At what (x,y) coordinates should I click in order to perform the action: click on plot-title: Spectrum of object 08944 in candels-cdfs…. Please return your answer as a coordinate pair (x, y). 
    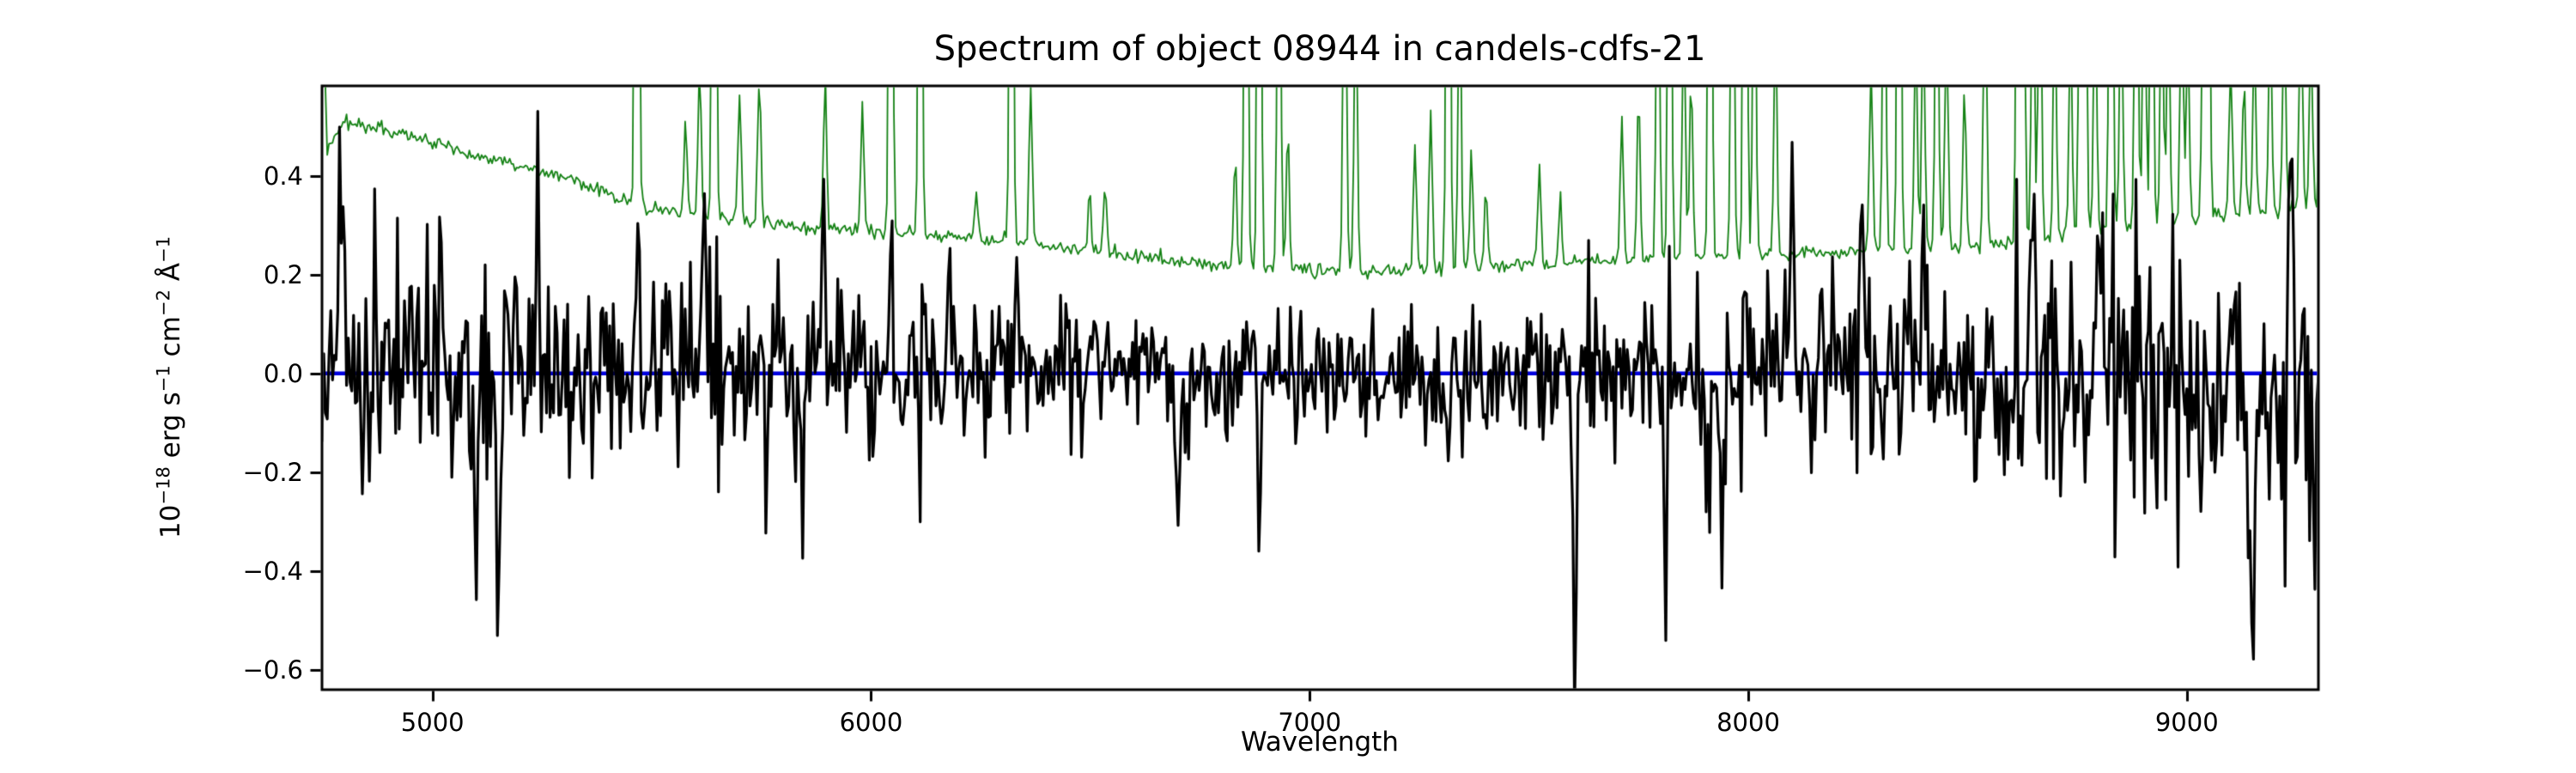
    Looking at the image, I should click on (1319, 49).